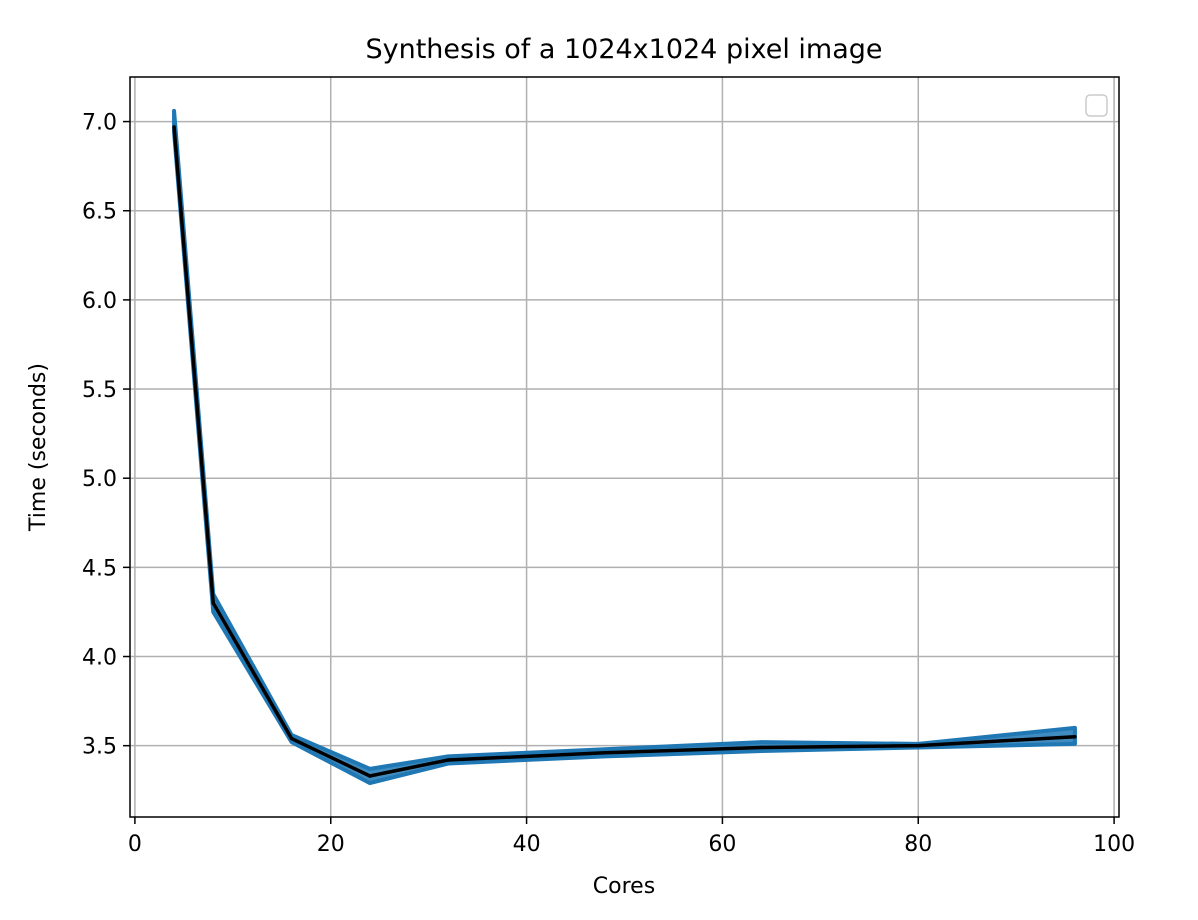 This screenshot has height=920, width=1198. What do you see at coordinates (623, 49) in the screenshot?
I see `chart-title: Synthesis of a 1024x1024 pixel image` at bounding box center [623, 49].